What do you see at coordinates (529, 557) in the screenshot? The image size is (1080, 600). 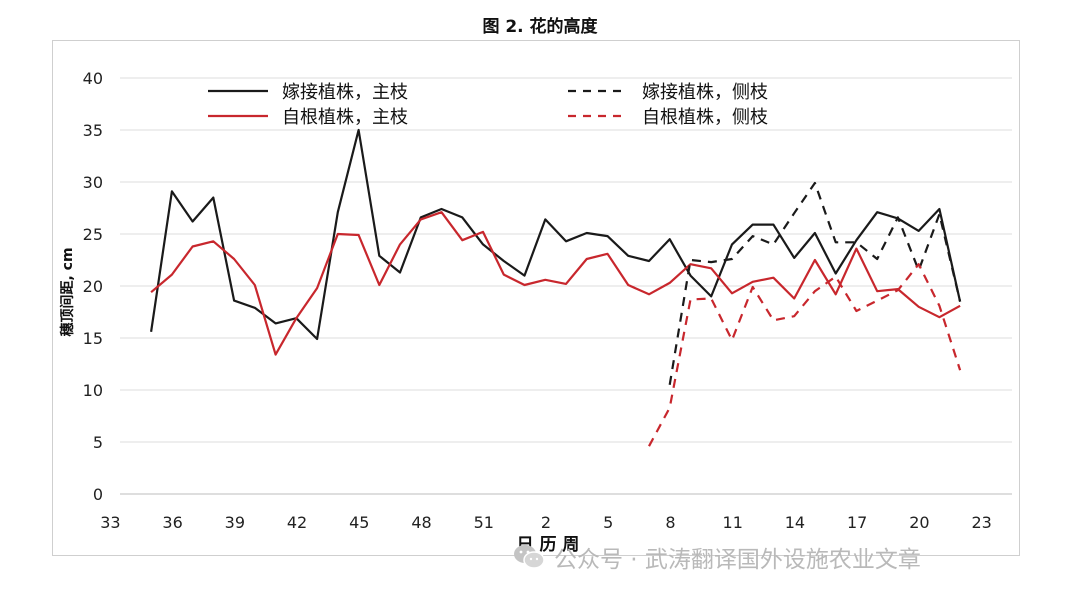 I see `wechat-icon` at bounding box center [529, 557].